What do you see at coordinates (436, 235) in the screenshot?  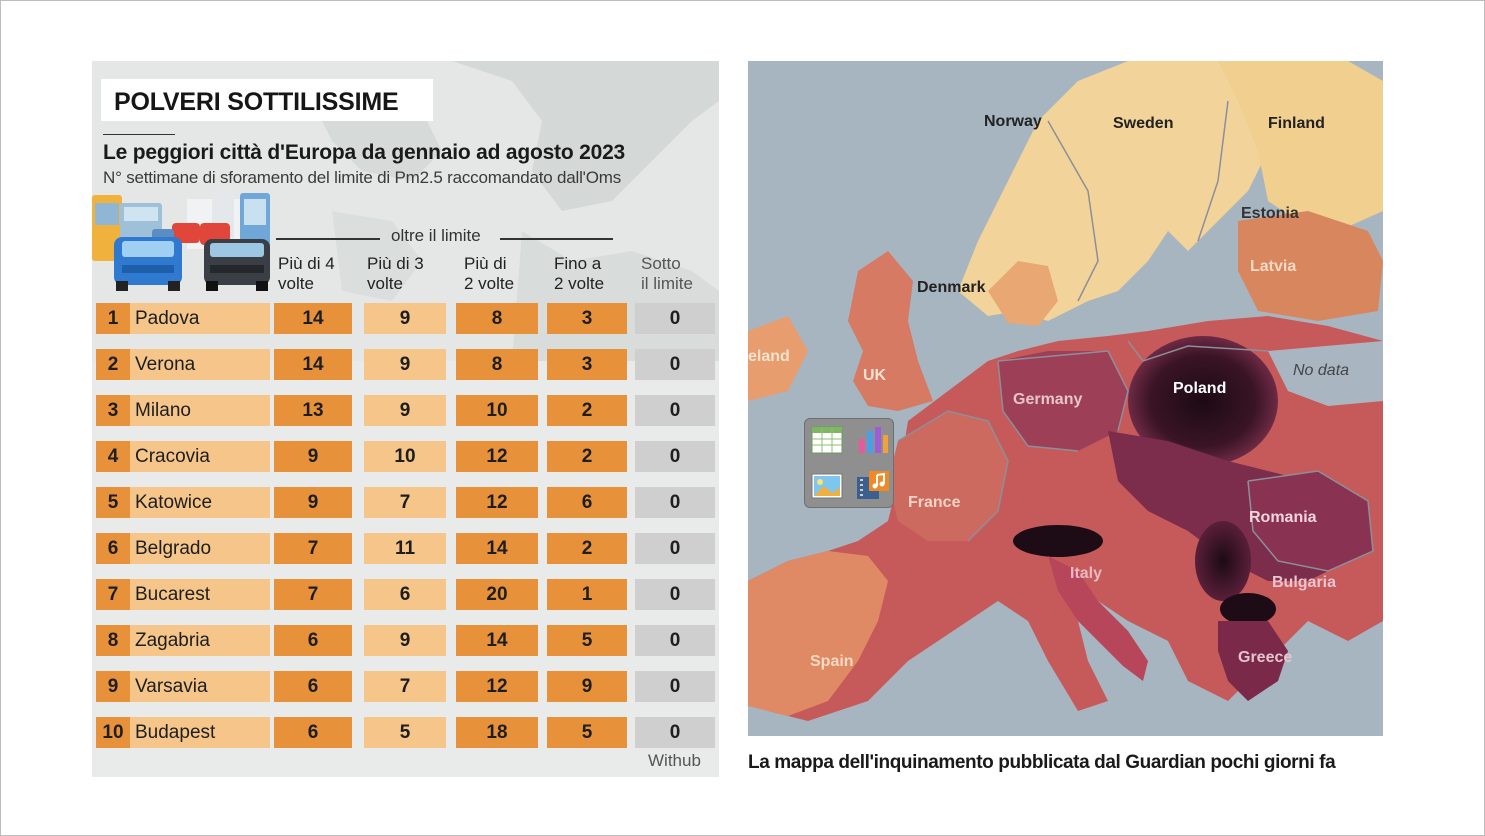 I see `over-limit-label: oltre il limite` at bounding box center [436, 235].